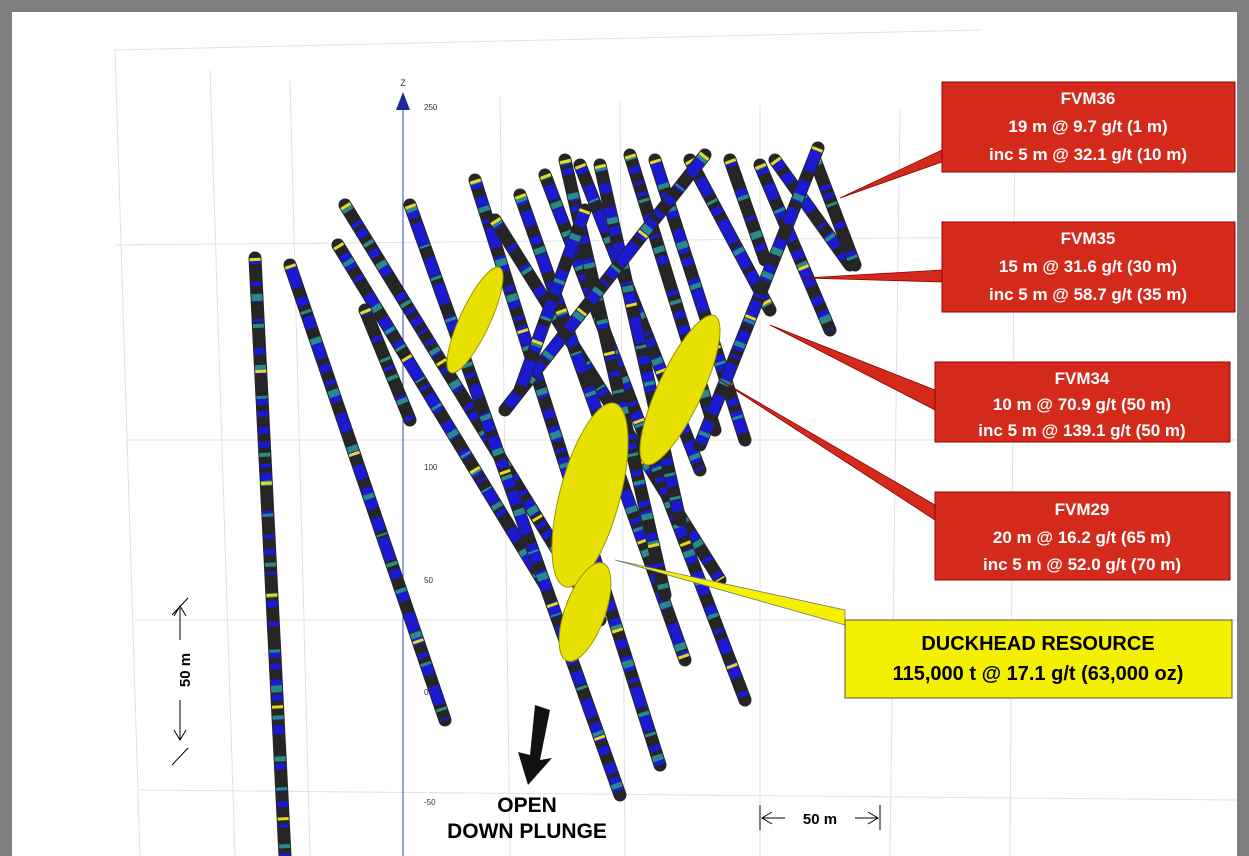 The height and width of the screenshot is (856, 1249). I want to click on callout-line: 15 m @ 31.6 g/t (30 m), so click(1088, 266).